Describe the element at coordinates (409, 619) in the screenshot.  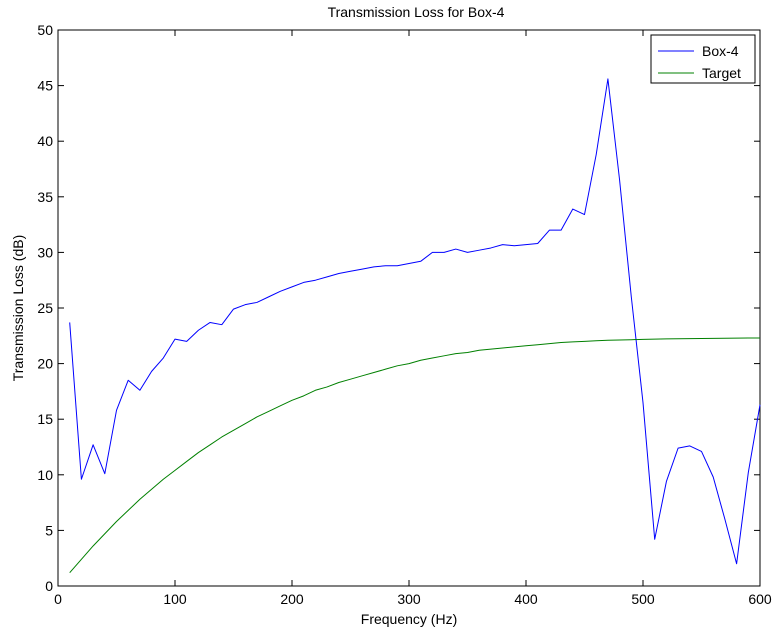
I see `x-axis-label: Frequency (Hz)` at that location.